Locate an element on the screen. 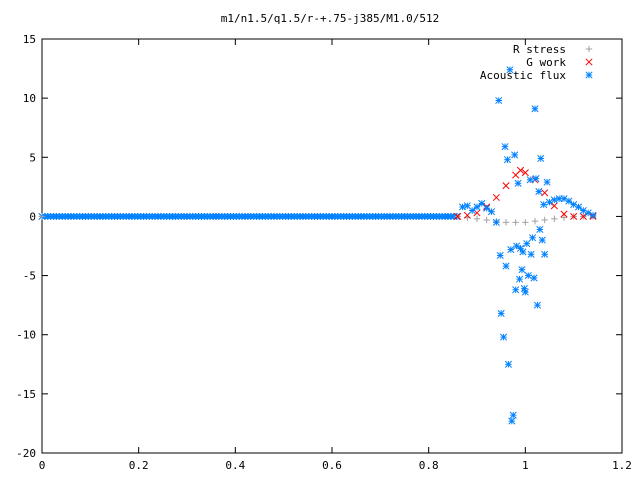 The image size is (640, 485). legend-label: Acoustic flux is located at coordinates (523, 75).